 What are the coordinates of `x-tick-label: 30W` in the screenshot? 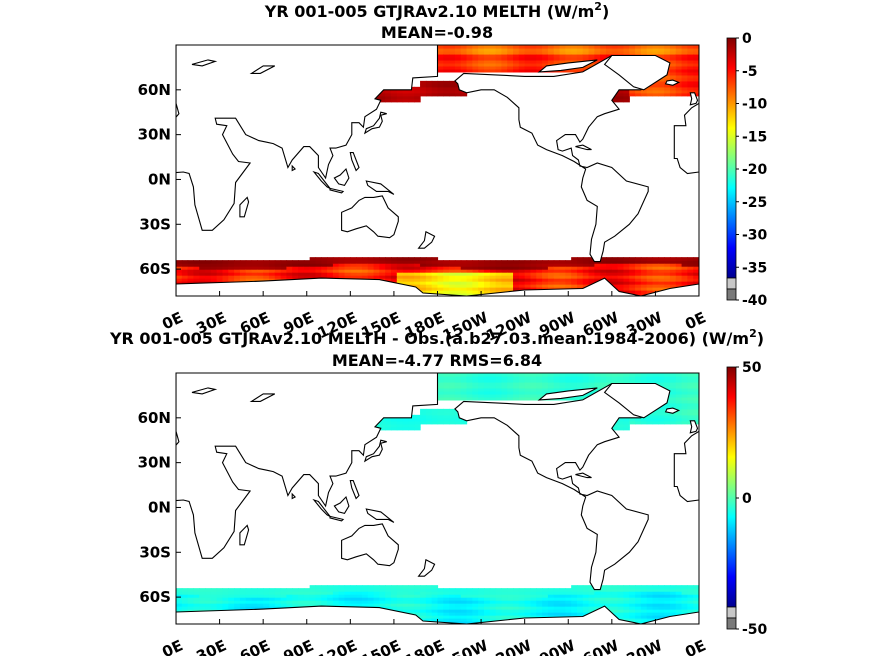 It's located at (645, 646).